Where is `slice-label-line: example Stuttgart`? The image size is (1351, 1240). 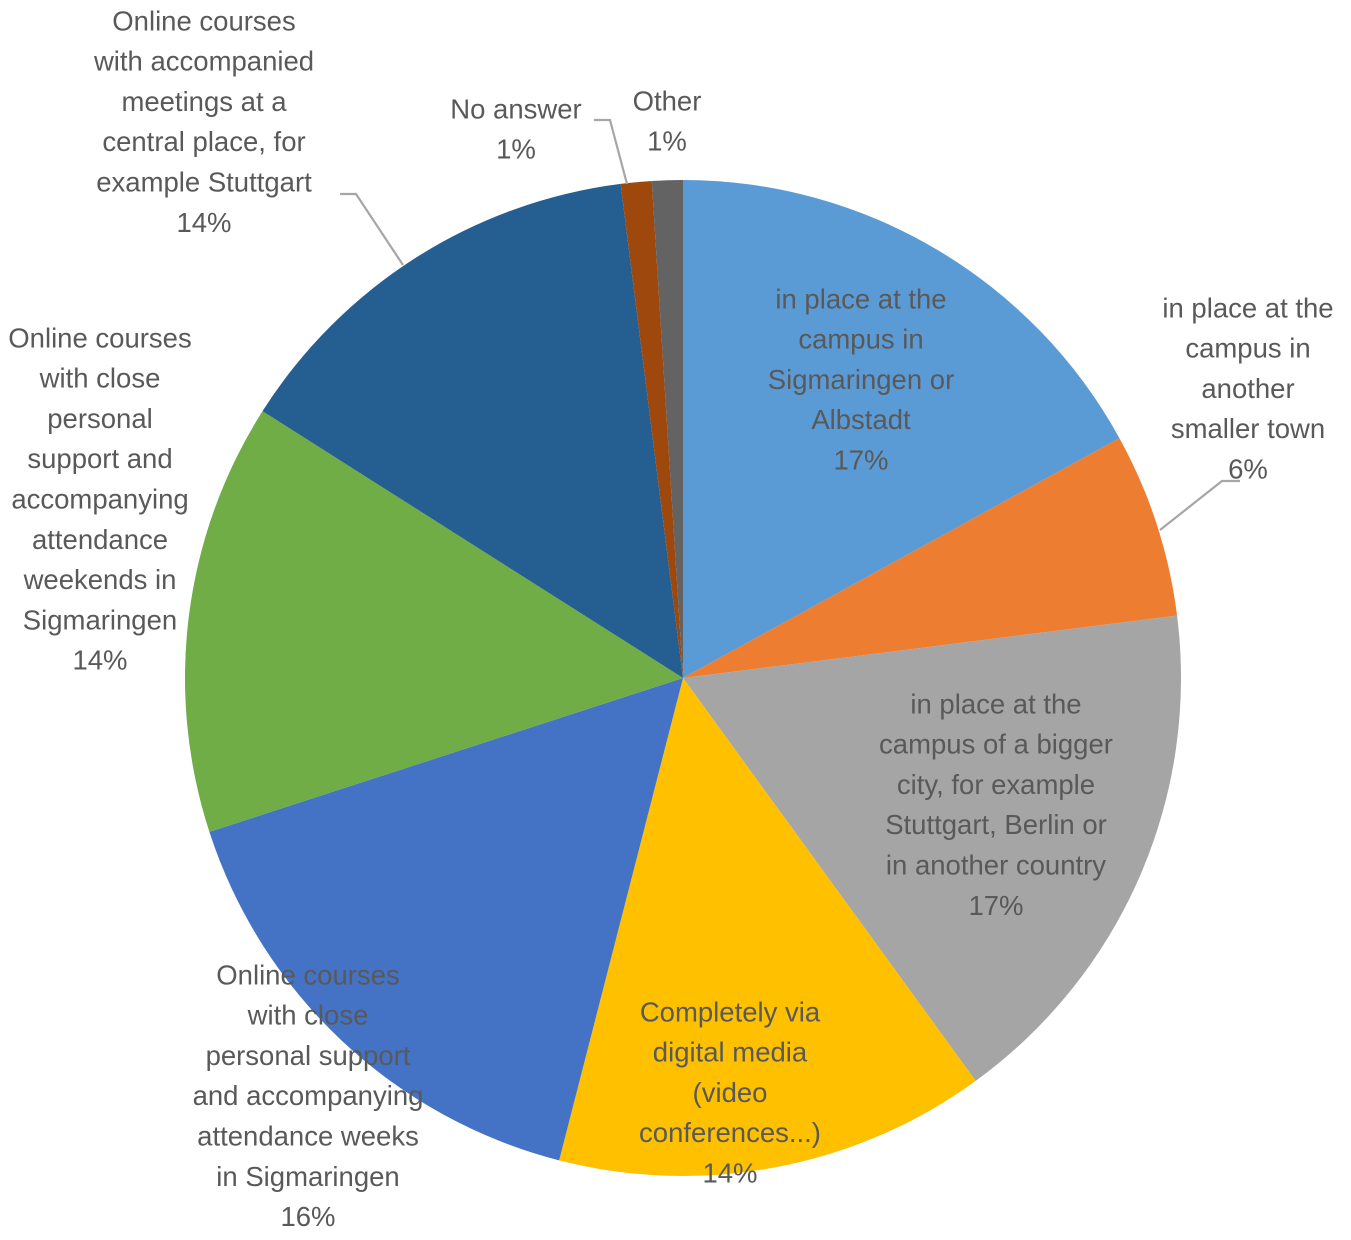 slice-label-line: example Stuttgart is located at coordinates (204, 181).